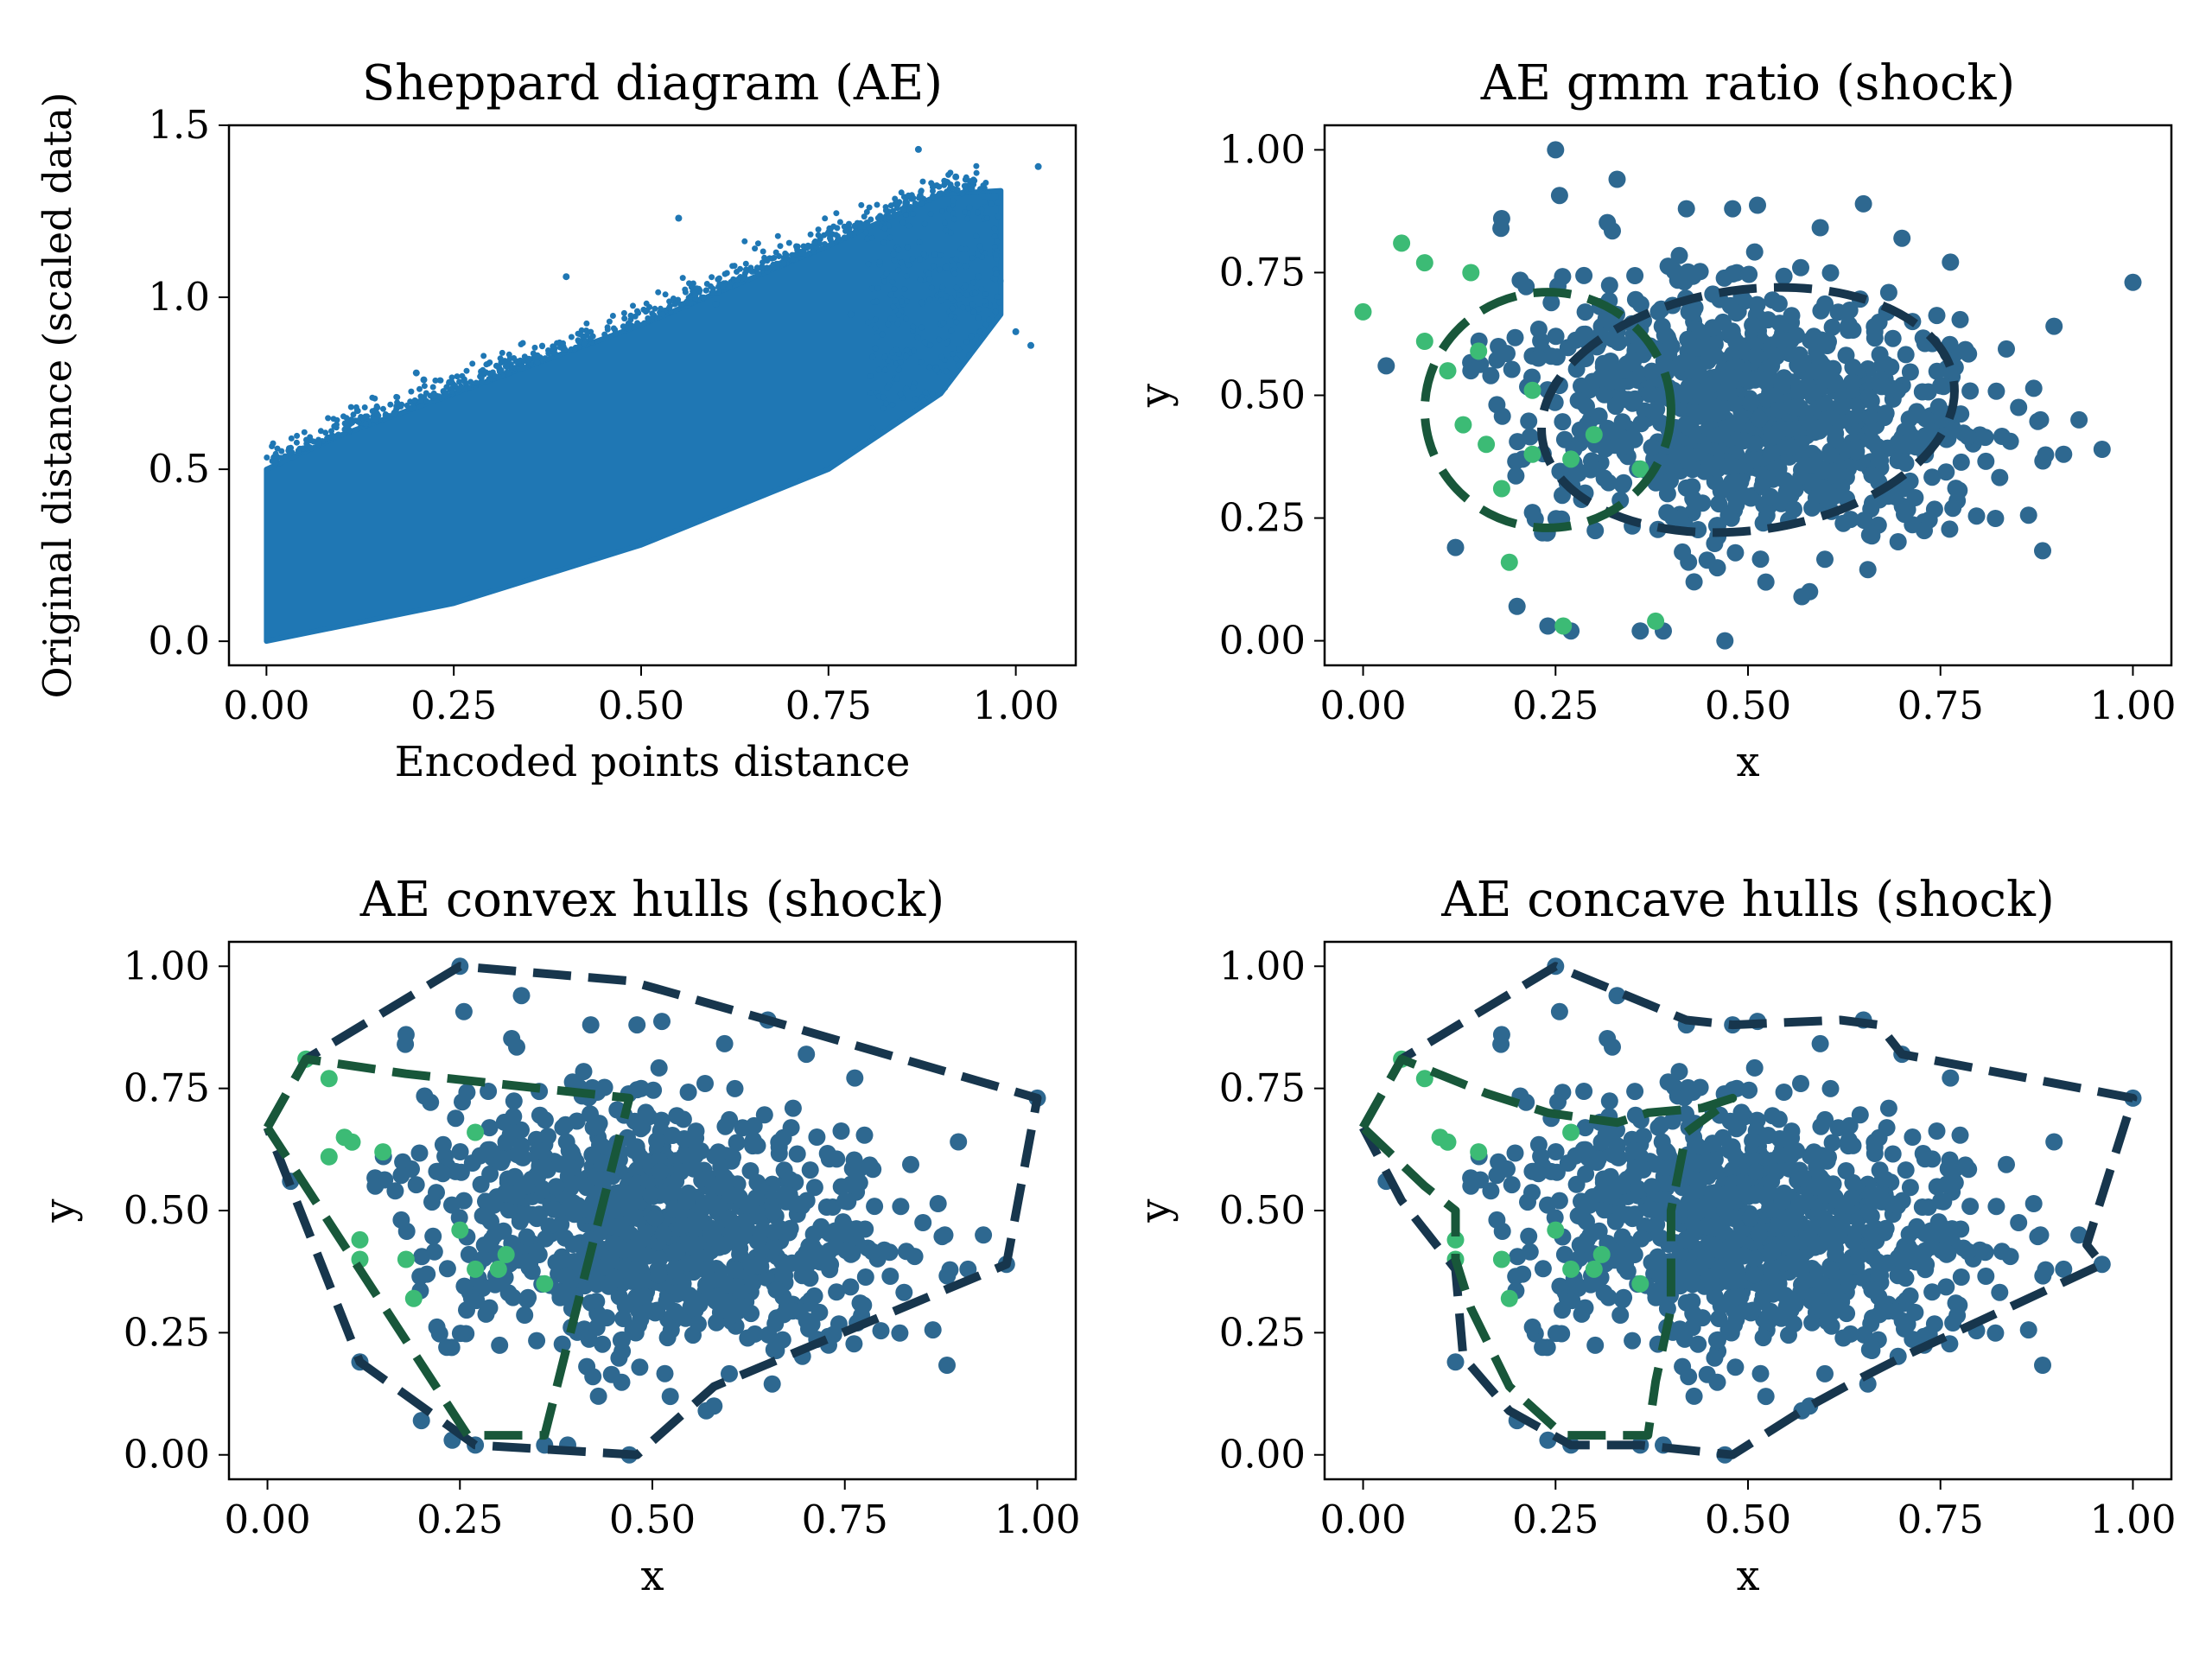  Describe the element at coordinates (1748, 395) in the screenshot. I see `scatter-points` at that location.